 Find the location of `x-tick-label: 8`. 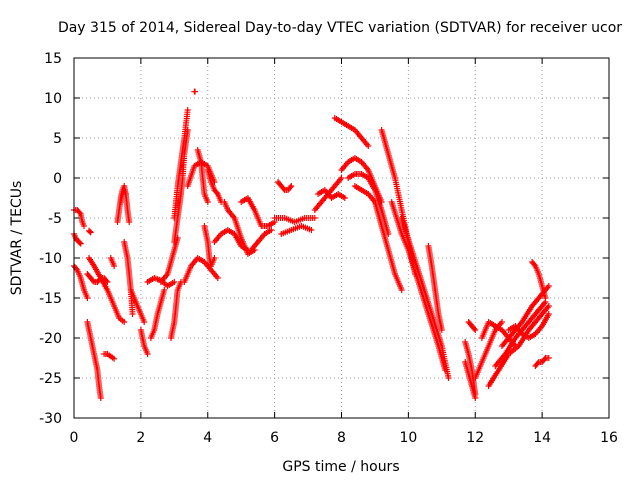

x-tick-label: 8 is located at coordinates (341, 438).